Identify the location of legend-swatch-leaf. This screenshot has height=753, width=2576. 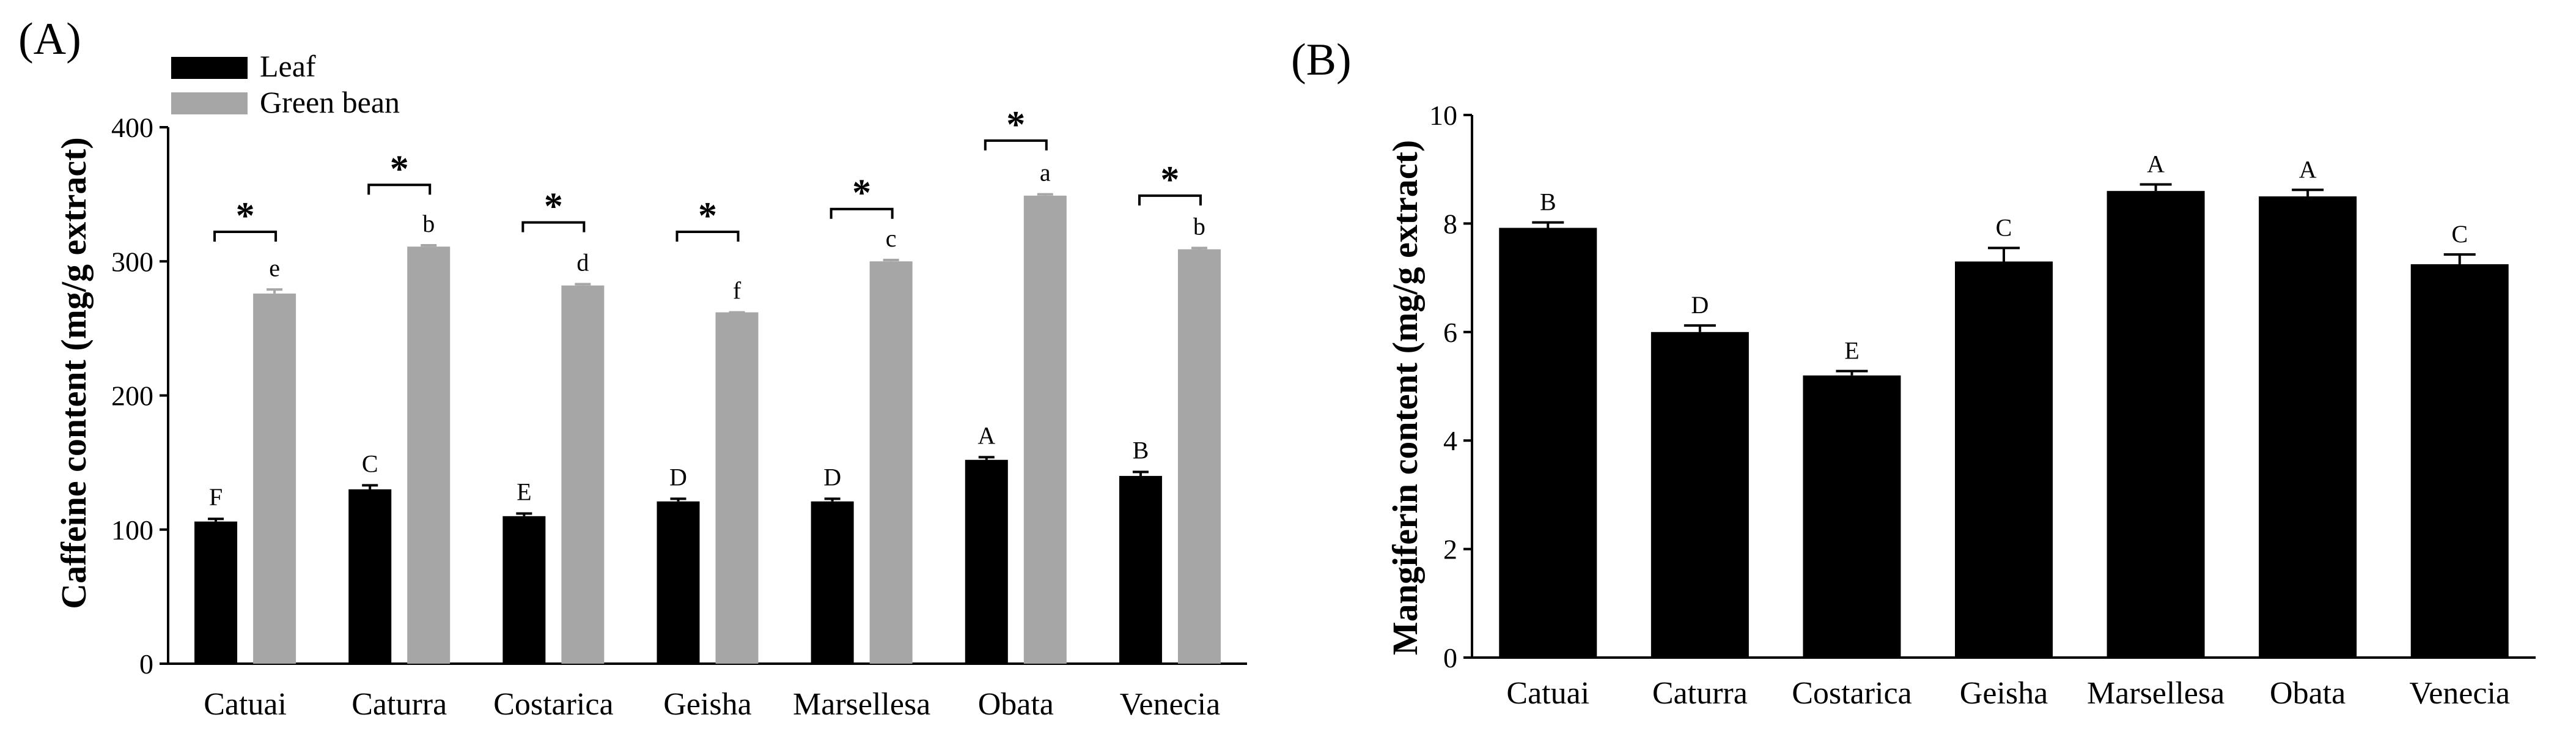
(210, 68).